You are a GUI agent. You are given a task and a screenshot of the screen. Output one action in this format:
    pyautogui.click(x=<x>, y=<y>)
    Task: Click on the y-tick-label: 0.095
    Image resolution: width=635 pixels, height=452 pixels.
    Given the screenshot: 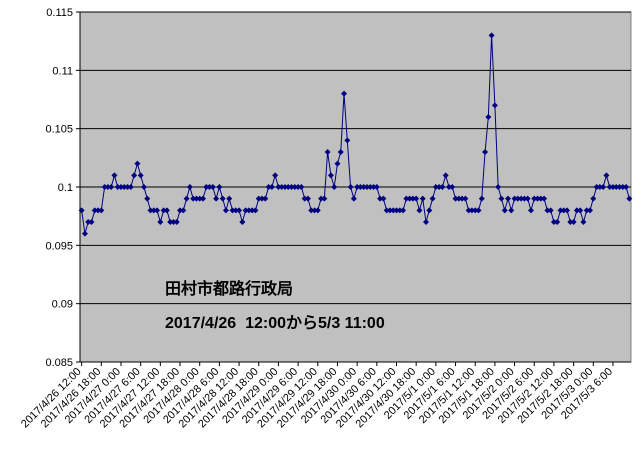 What is the action you would take?
    pyautogui.click(x=59, y=246)
    